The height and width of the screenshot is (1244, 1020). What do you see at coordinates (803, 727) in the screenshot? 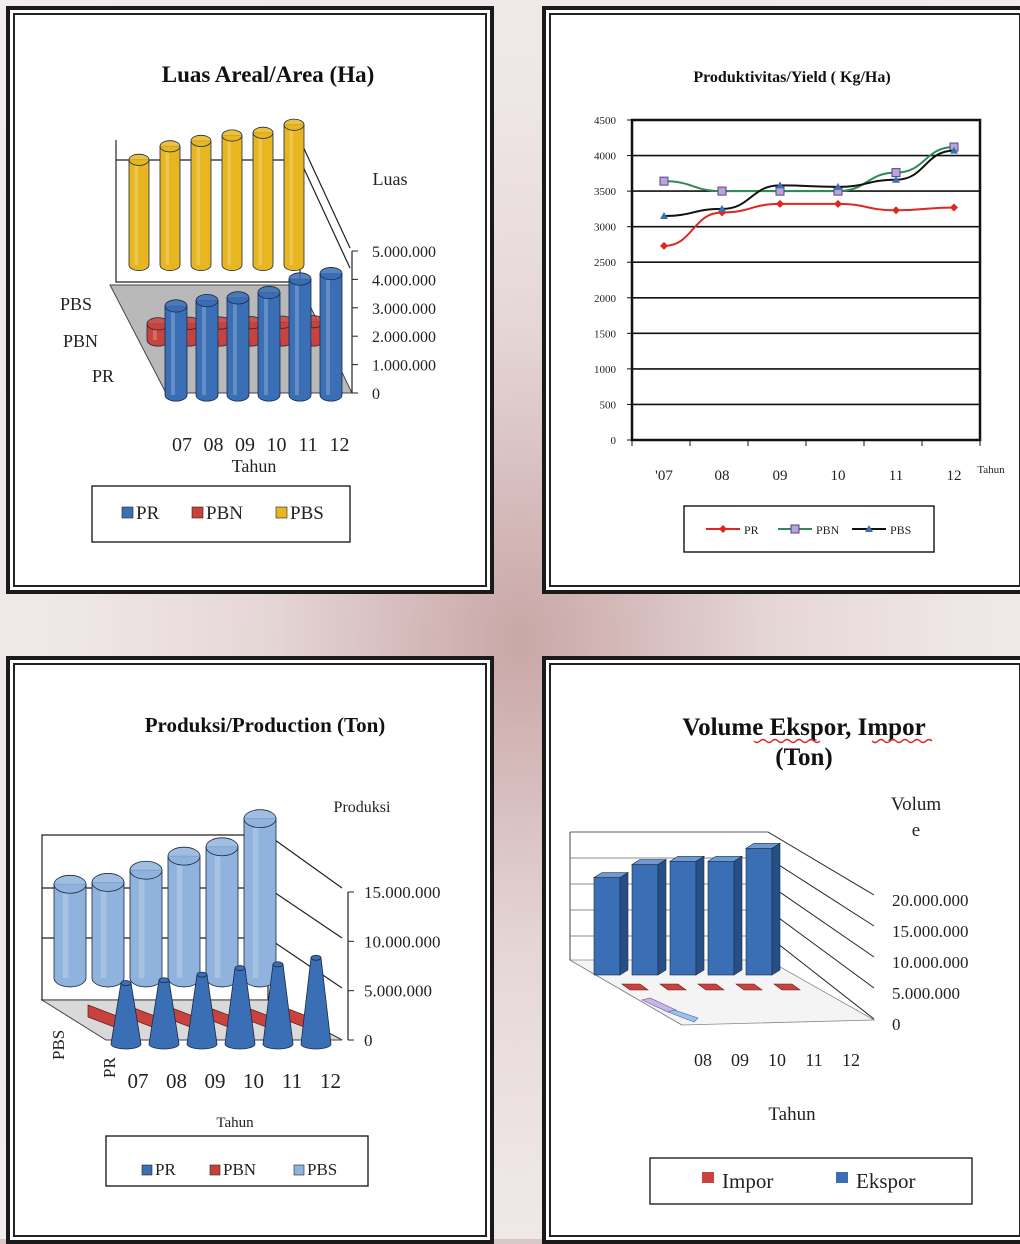
I see `chart-title: Volume Ekspor, Impor` at bounding box center [803, 727].